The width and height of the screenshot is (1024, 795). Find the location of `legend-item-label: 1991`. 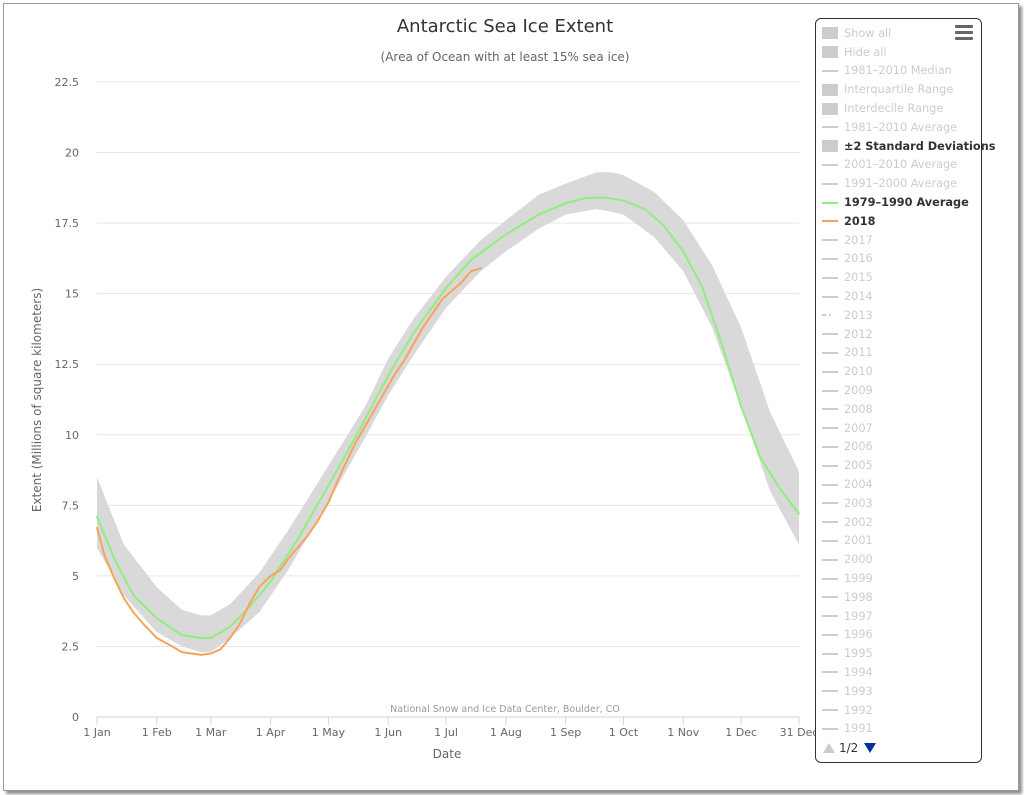

legend-item-label: 1991 is located at coordinates (858, 729).